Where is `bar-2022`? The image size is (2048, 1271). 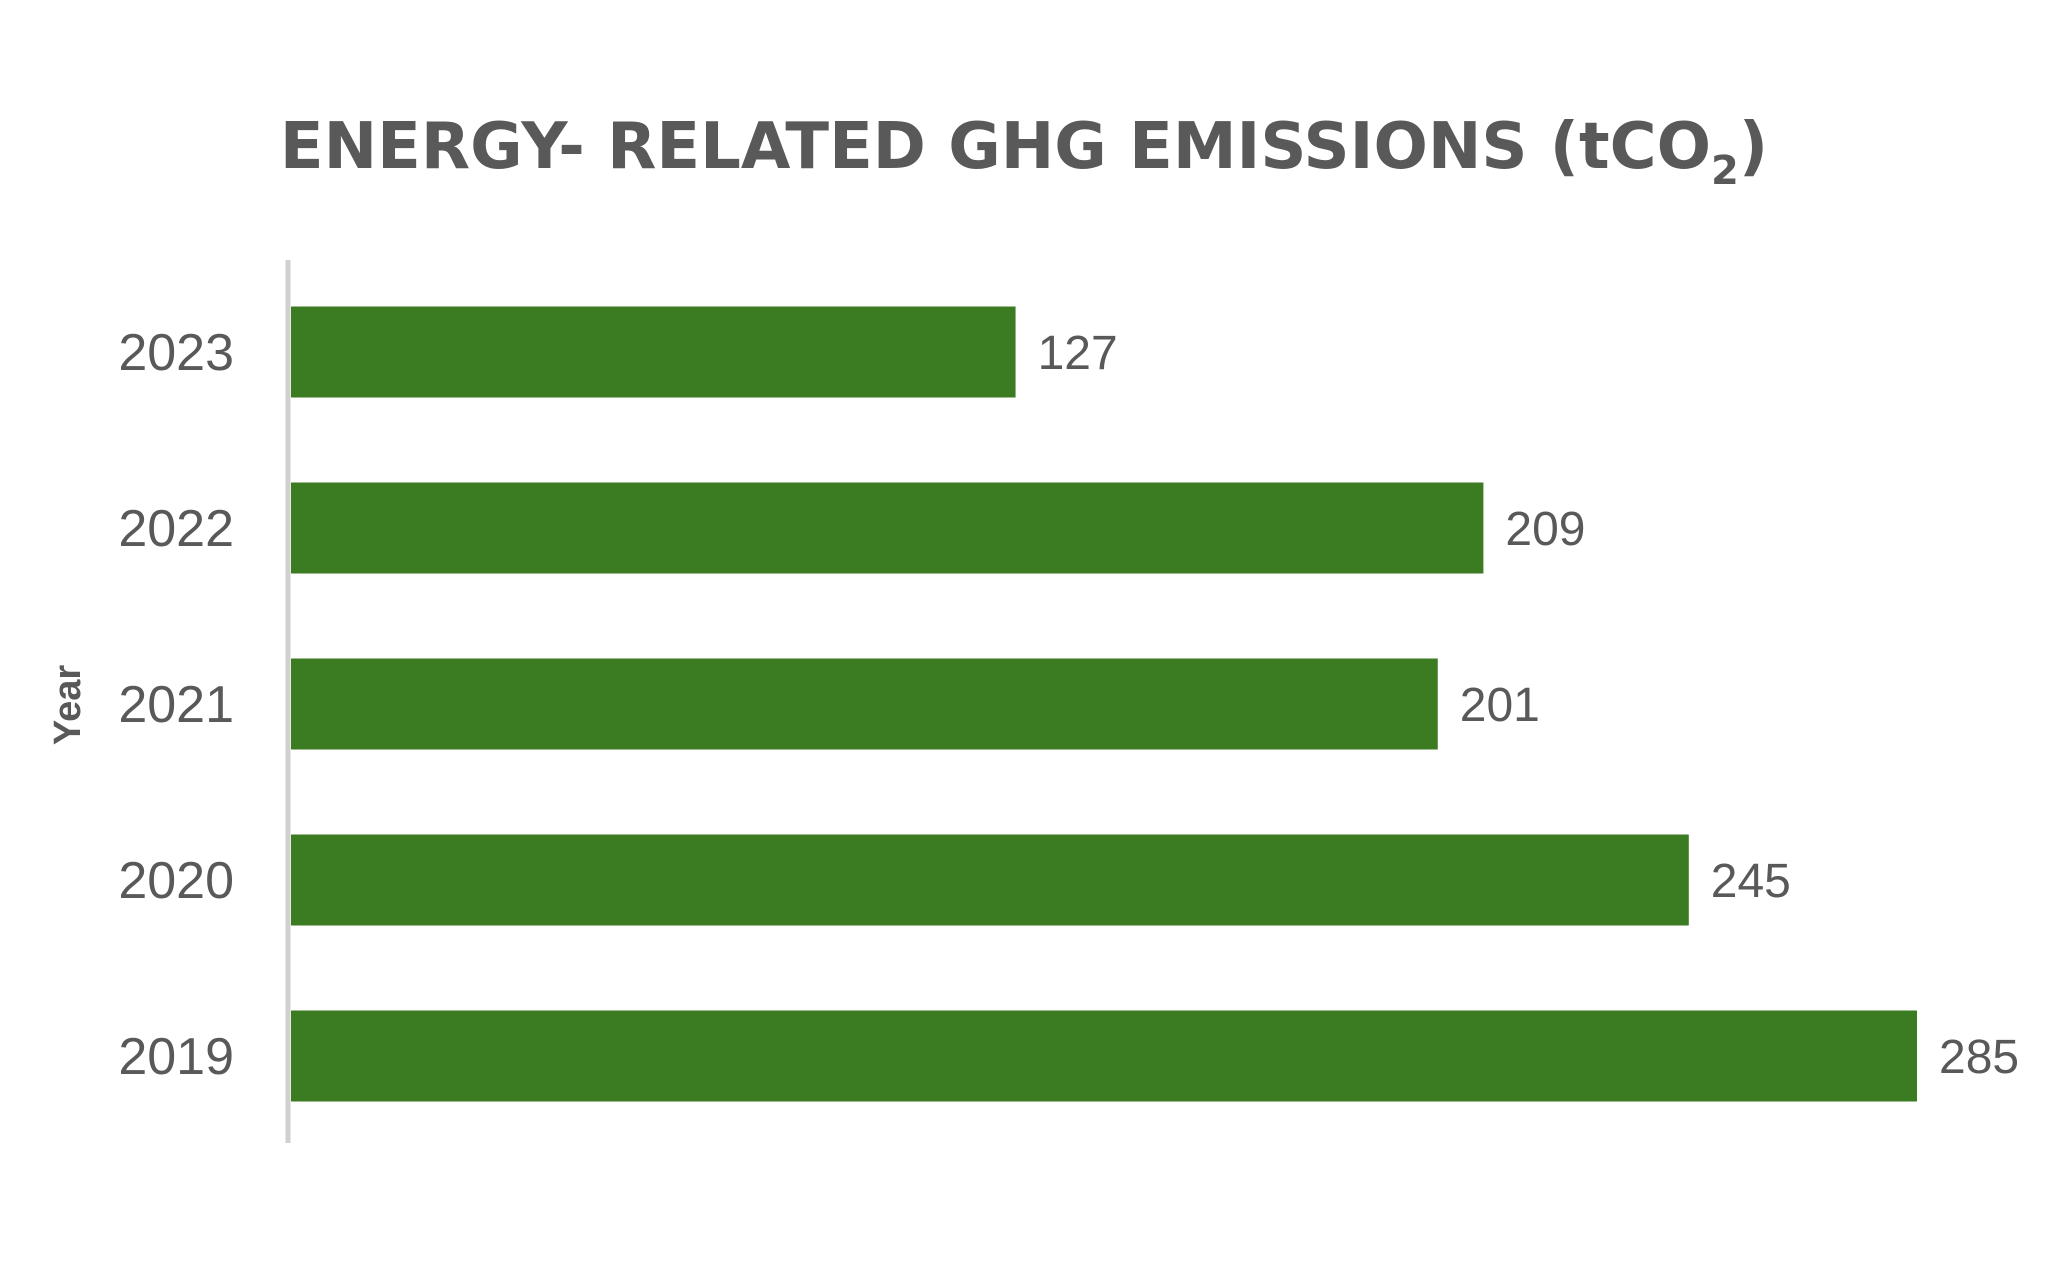
bar-2022 is located at coordinates (887, 528).